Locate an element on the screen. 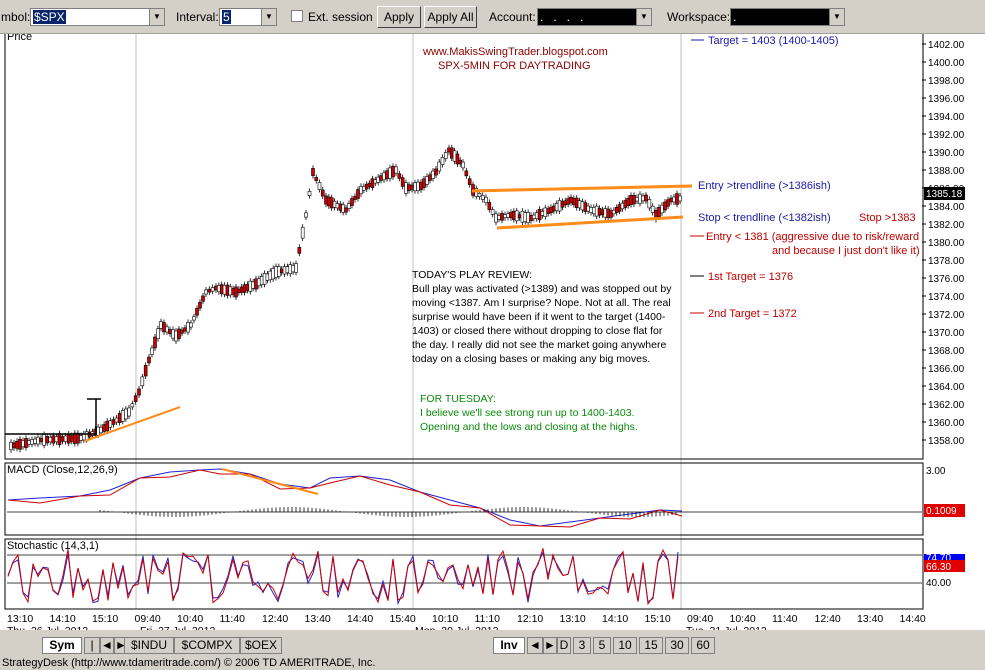  first-tab-button: |◄ is located at coordinates (92, 652).